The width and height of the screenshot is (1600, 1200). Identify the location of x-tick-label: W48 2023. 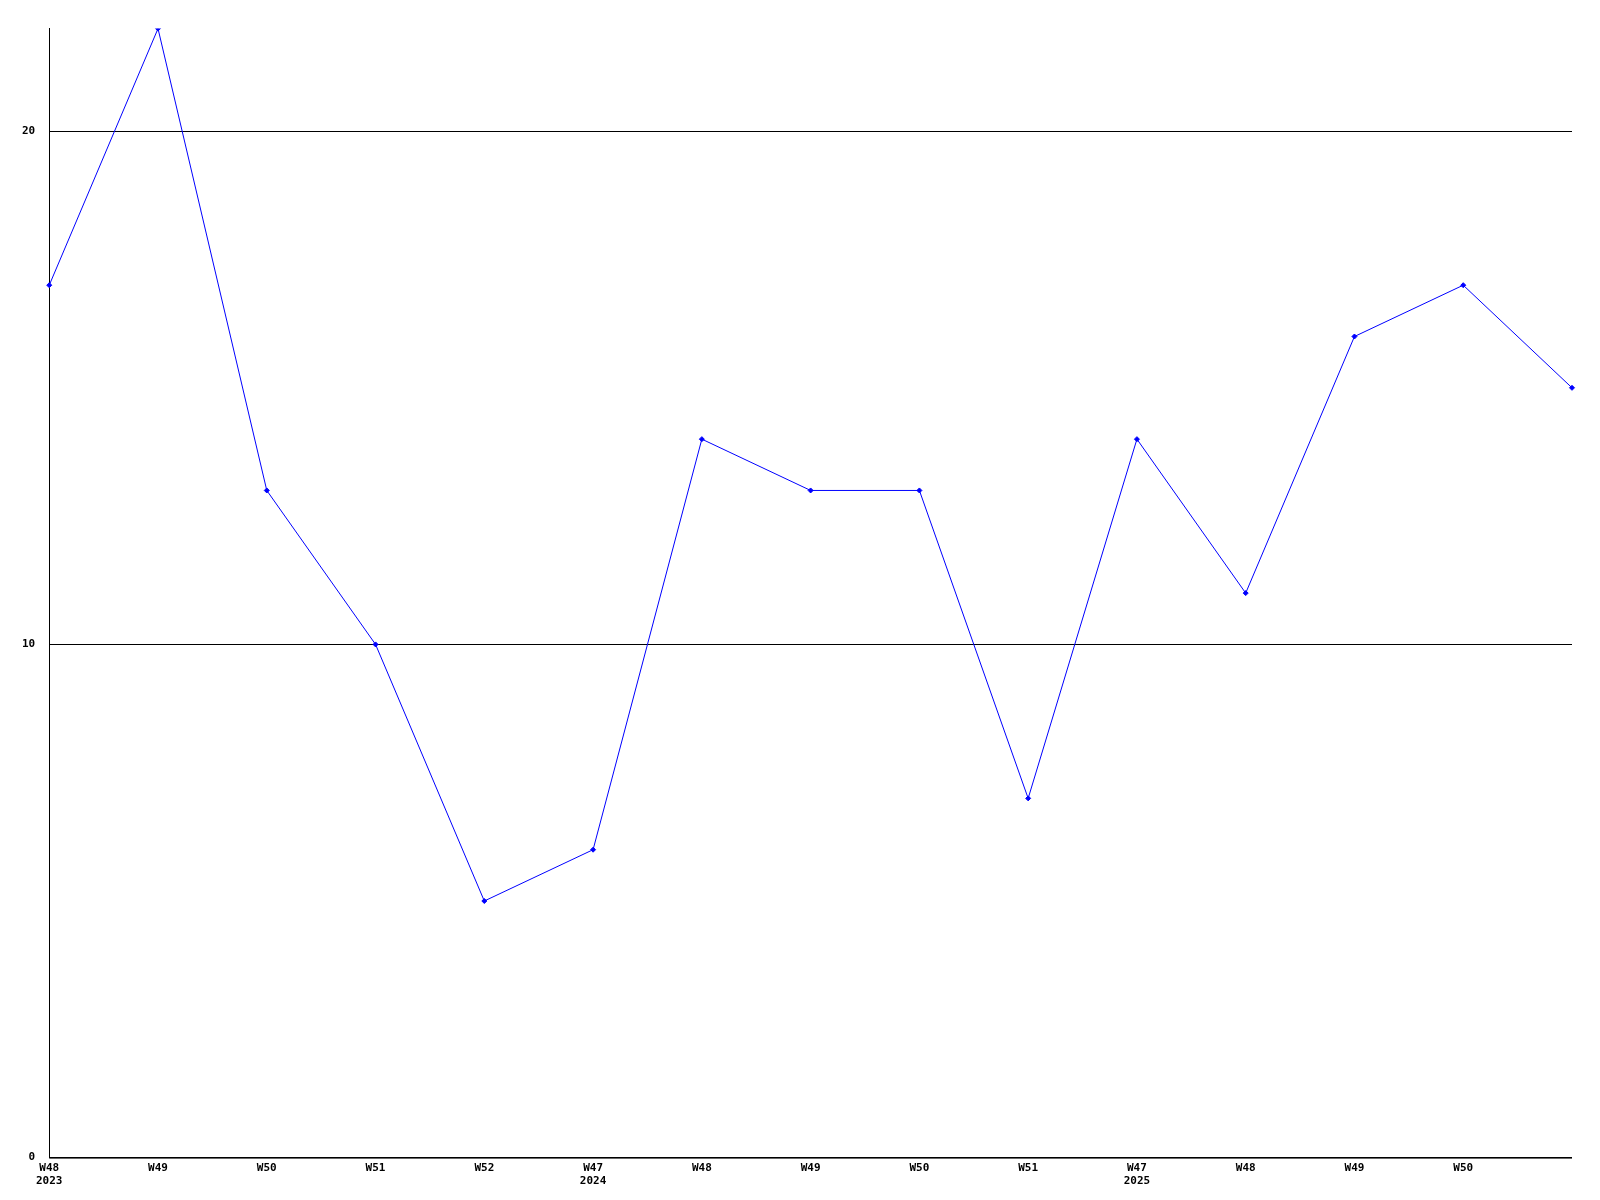
(49, 1174).